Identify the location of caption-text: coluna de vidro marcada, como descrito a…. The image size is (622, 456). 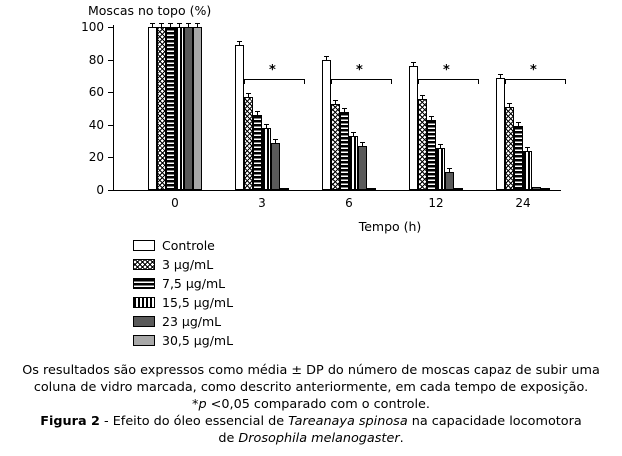
(311, 387).